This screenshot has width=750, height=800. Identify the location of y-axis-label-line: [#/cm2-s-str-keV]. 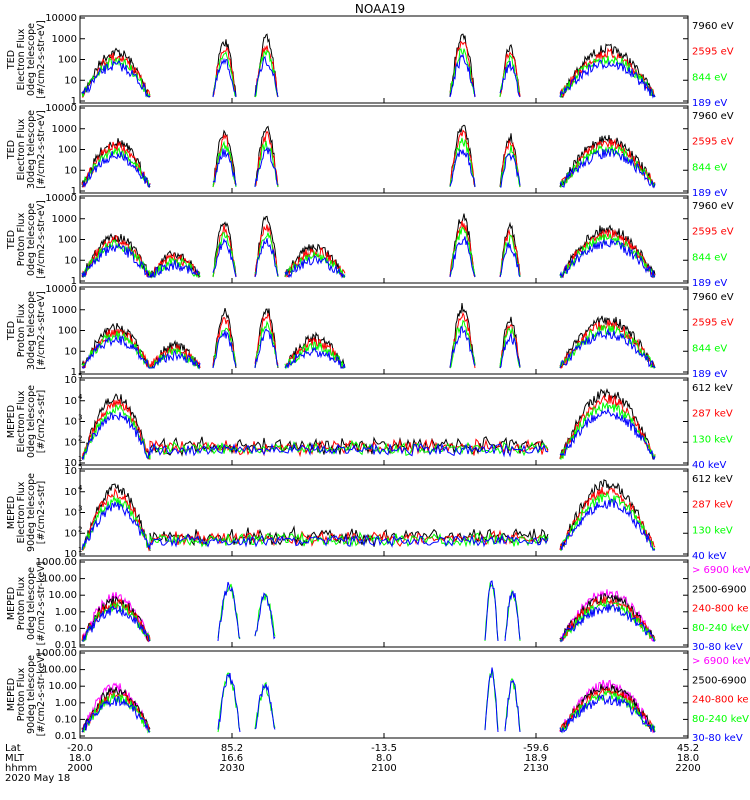
(41, 695).